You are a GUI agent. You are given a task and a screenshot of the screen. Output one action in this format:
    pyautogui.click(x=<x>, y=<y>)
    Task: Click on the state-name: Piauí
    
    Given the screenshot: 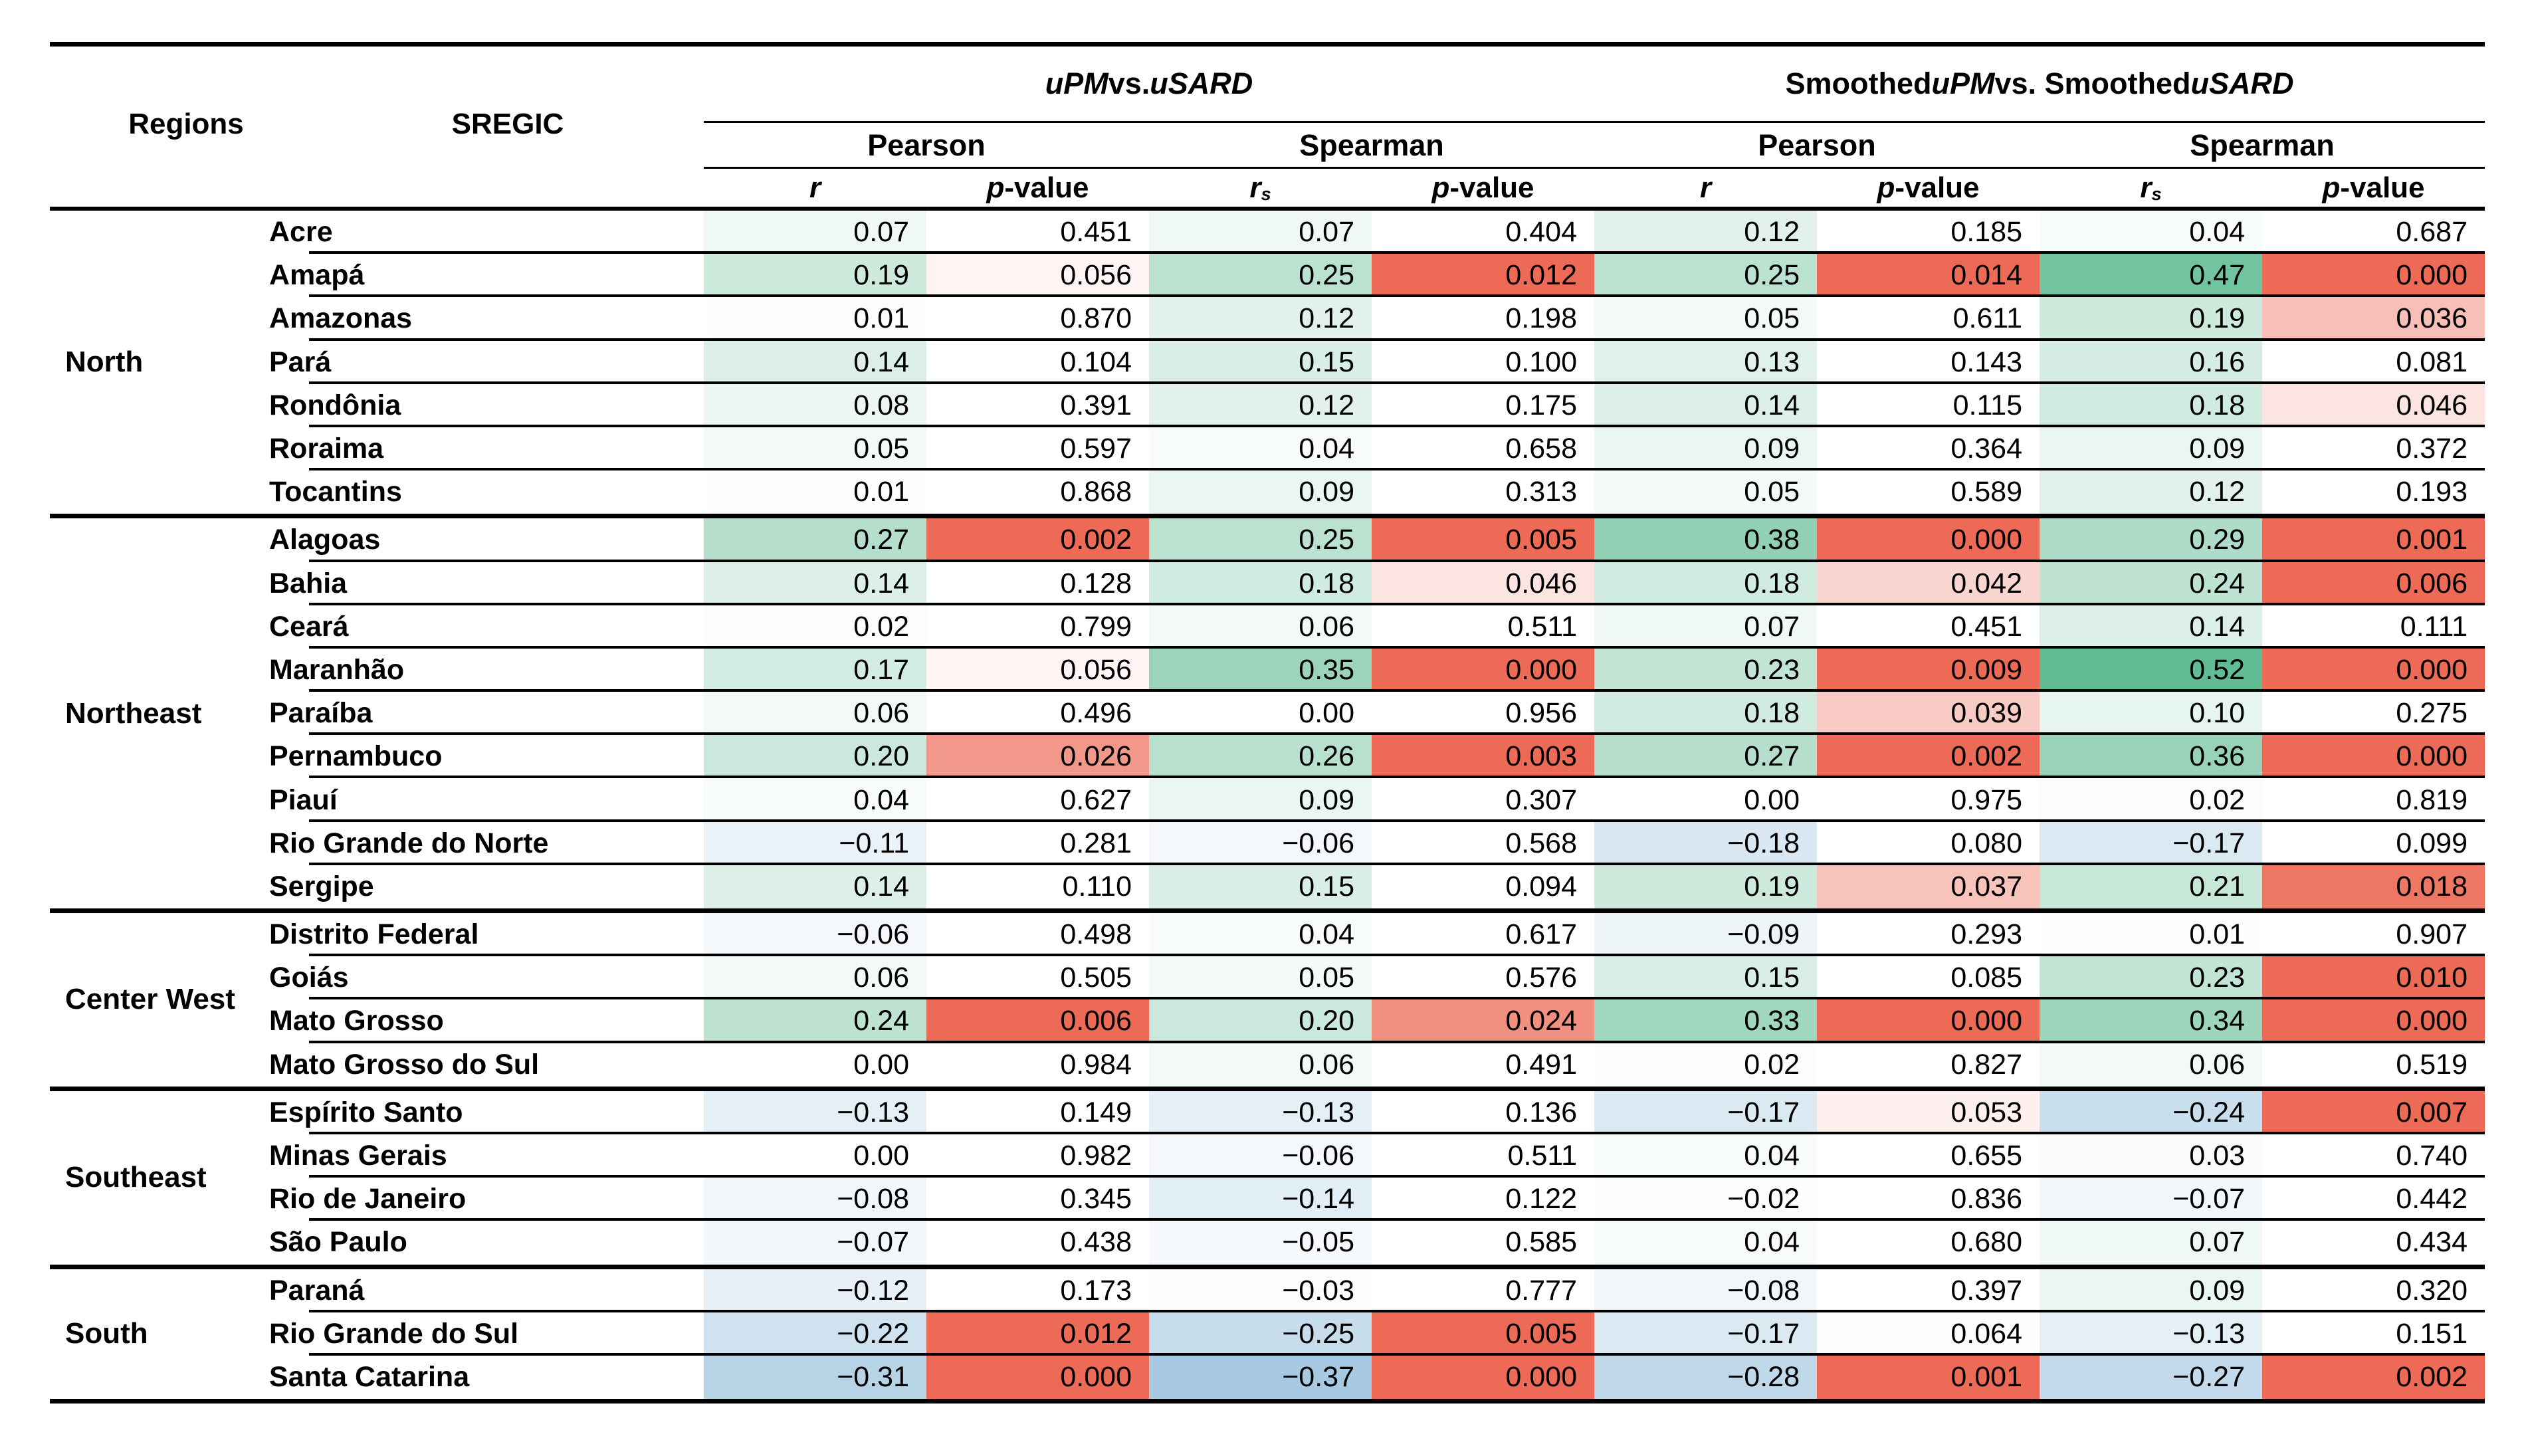 What is the action you would take?
    pyautogui.click(x=303, y=799)
    